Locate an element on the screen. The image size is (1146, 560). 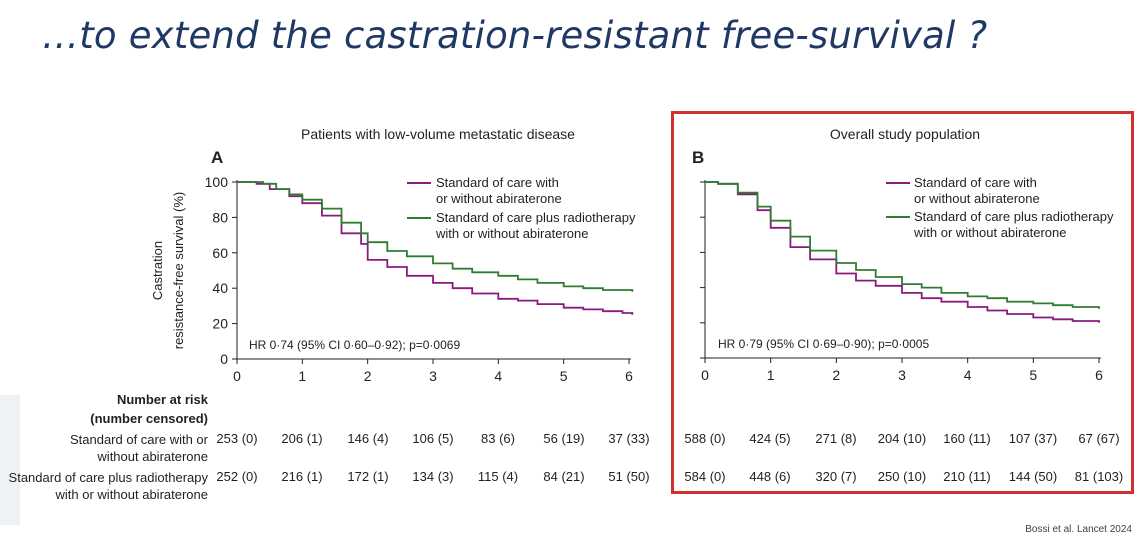
risk-cell-panel-a-row2: 134 (3) is located at coordinates (433, 476).